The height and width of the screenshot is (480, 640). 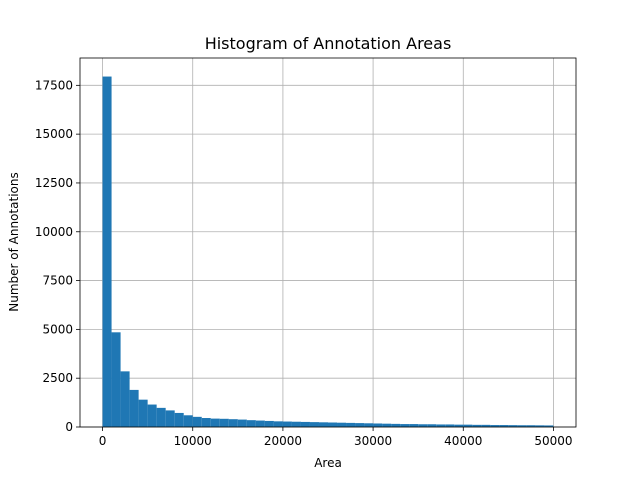 What do you see at coordinates (328, 43) in the screenshot?
I see `chart-title: Histogram of Annotation Areas` at bounding box center [328, 43].